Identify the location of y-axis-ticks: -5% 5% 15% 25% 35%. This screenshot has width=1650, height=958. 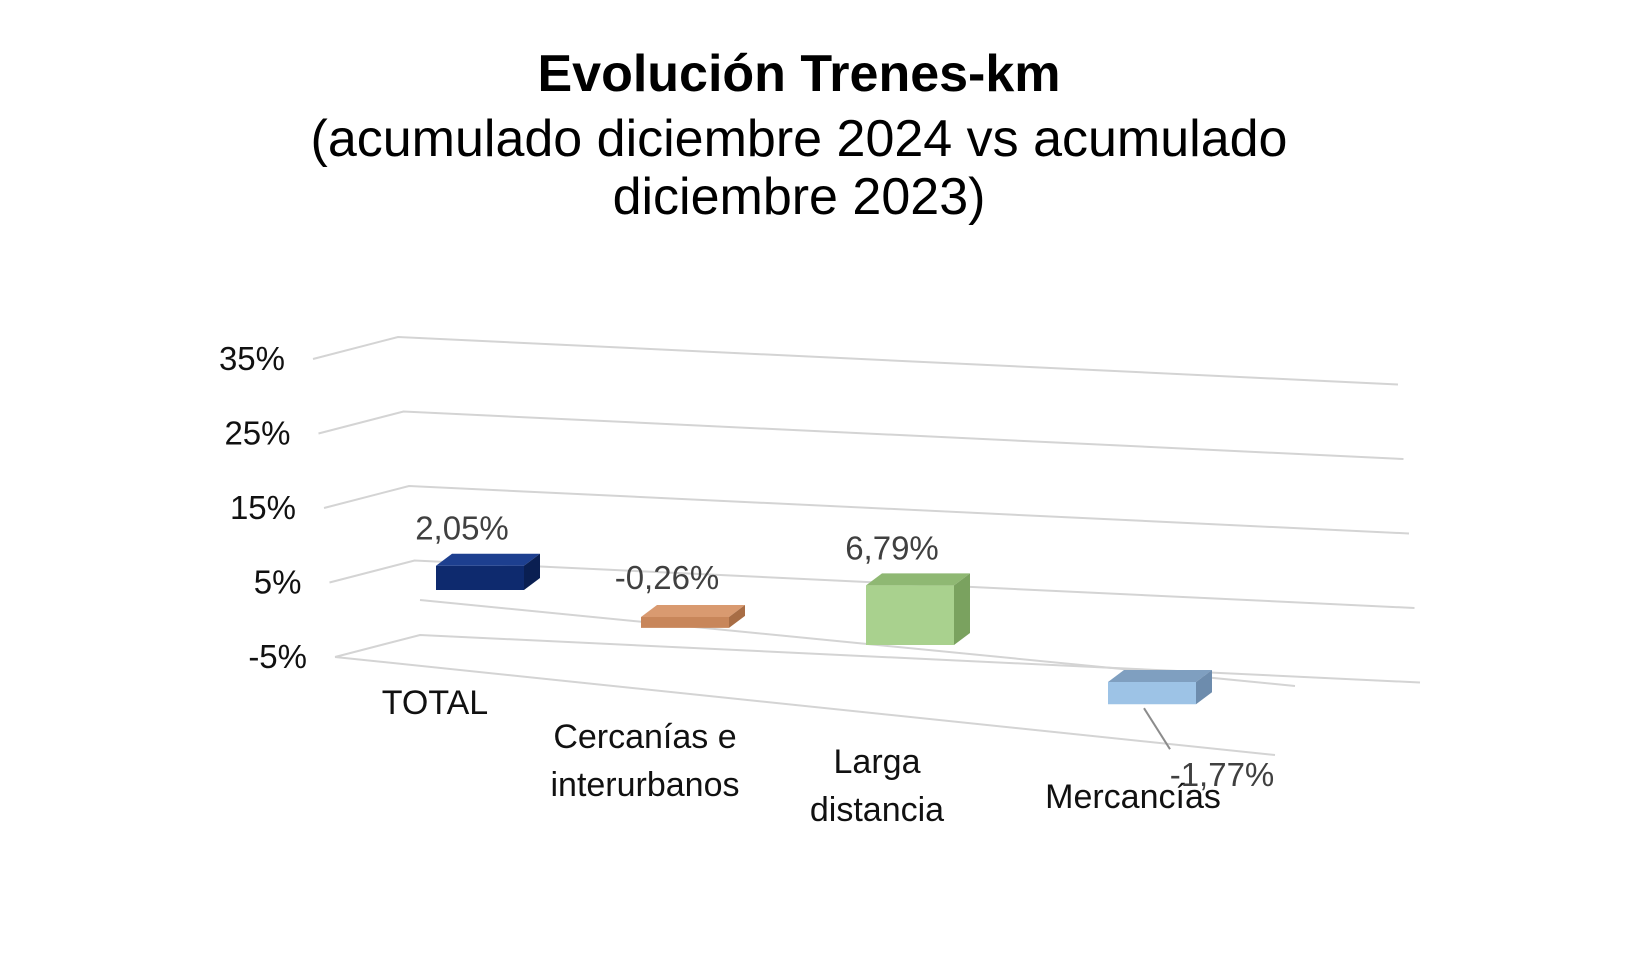
(263, 507).